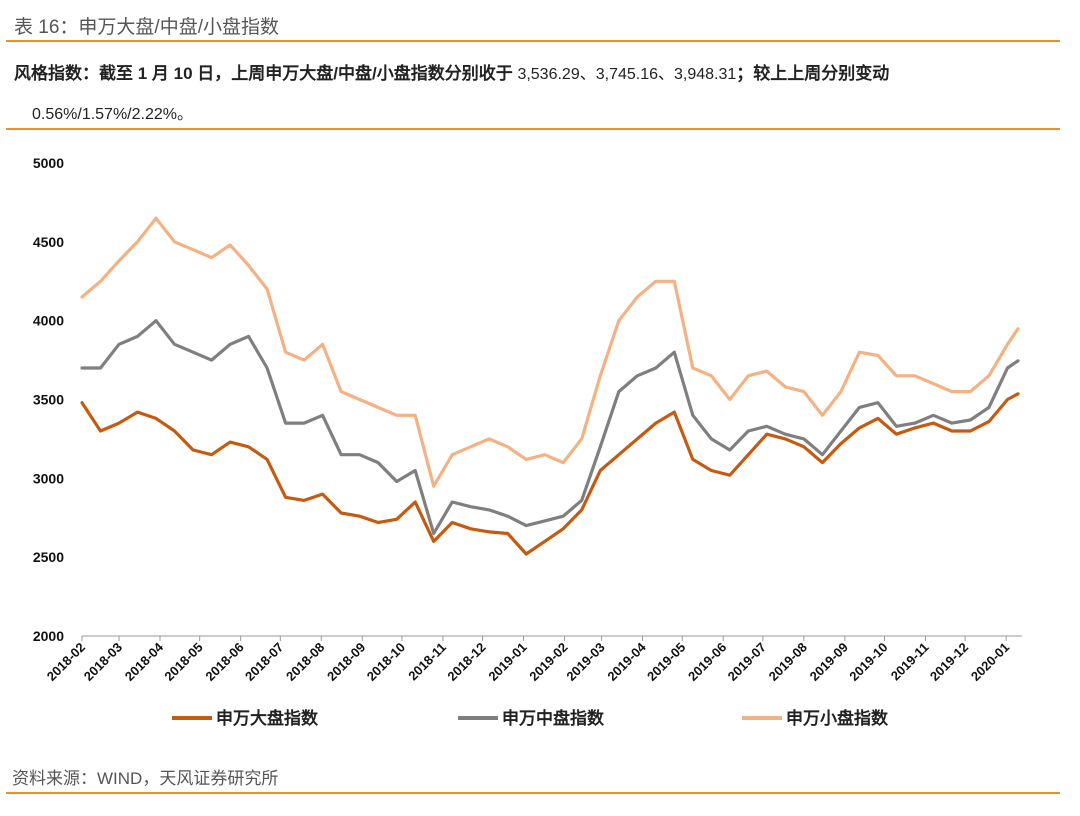  Describe the element at coordinates (585, 662) in the screenshot. I see `x-tick-label: 2019-03` at that location.